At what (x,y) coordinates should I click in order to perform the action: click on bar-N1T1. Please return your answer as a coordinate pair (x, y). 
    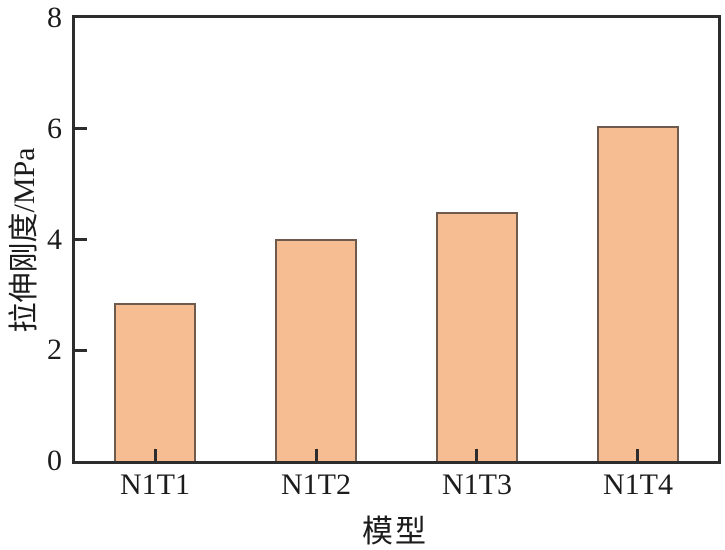
    Looking at the image, I should click on (155, 382).